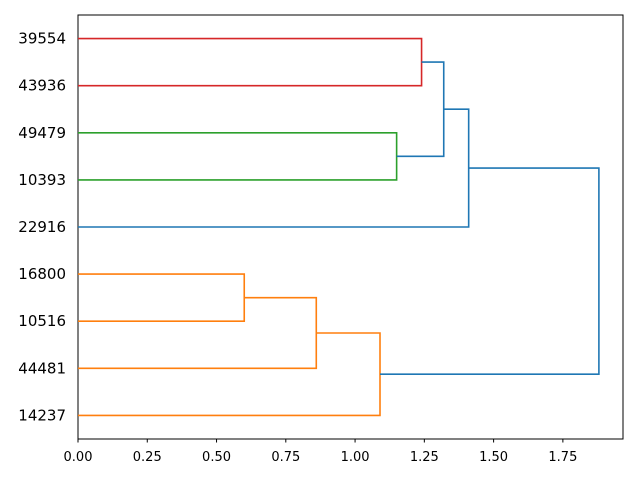 The image size is (640, 480). I want to click on x-tick-label: 0.75, so click(285, 457).